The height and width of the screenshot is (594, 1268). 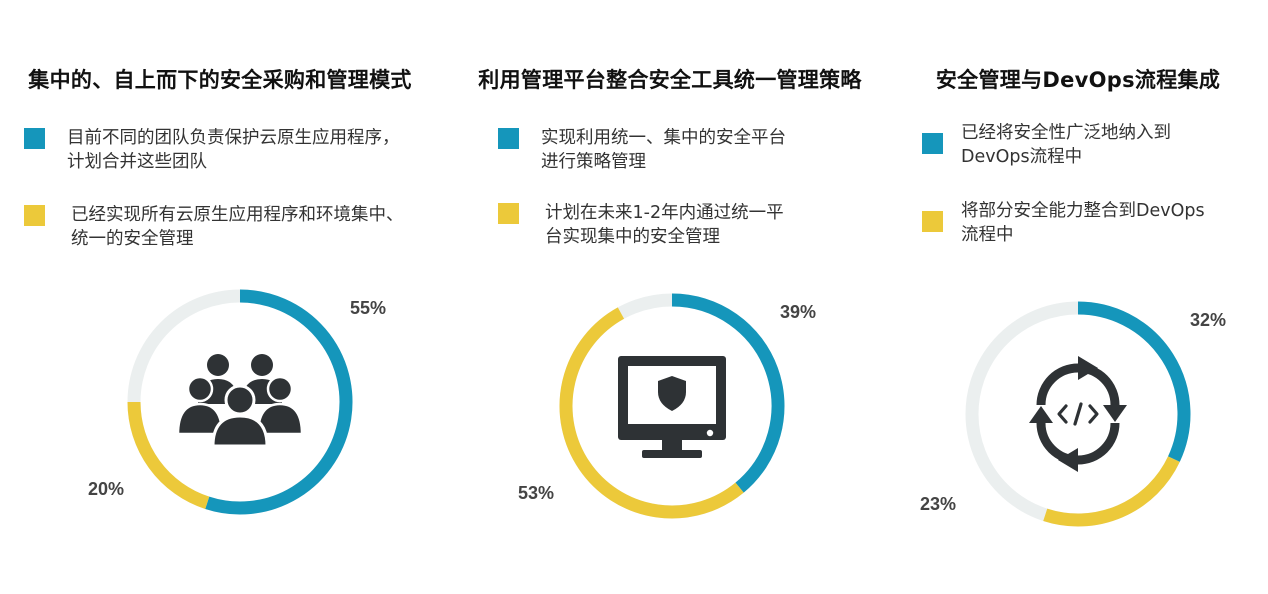 I want to click on legend-text: 已经实现所有云原生应用程序和环境集中、 统一的安全管理, so click(x=237, y=227).